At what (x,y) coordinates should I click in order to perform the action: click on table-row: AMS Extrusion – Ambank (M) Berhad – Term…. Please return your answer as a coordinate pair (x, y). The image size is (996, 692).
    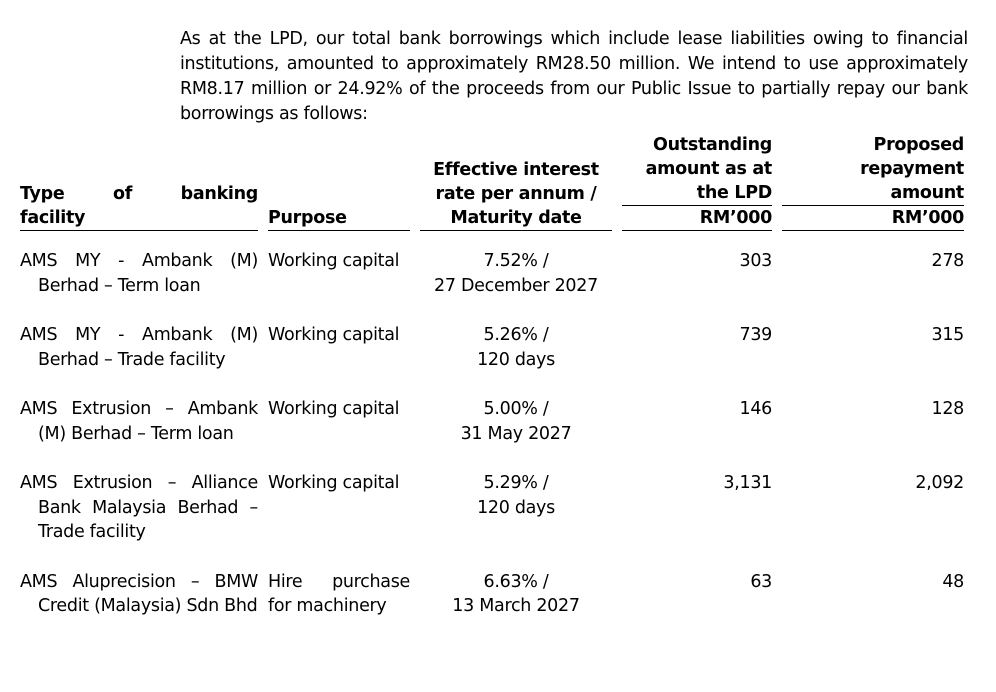
    Looking at the image, I should click on (492, 421).